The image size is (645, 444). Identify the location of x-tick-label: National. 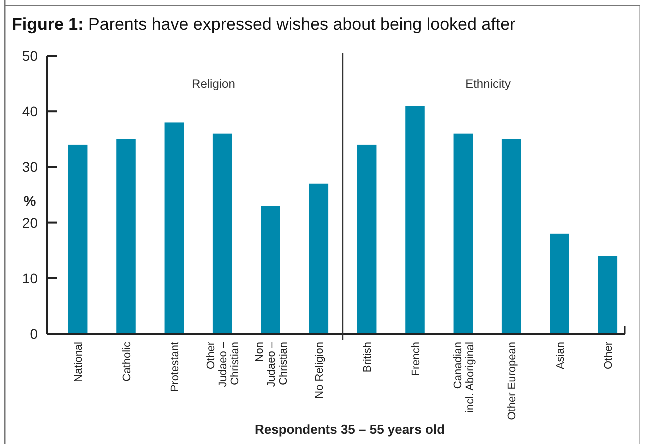
(79, 362).